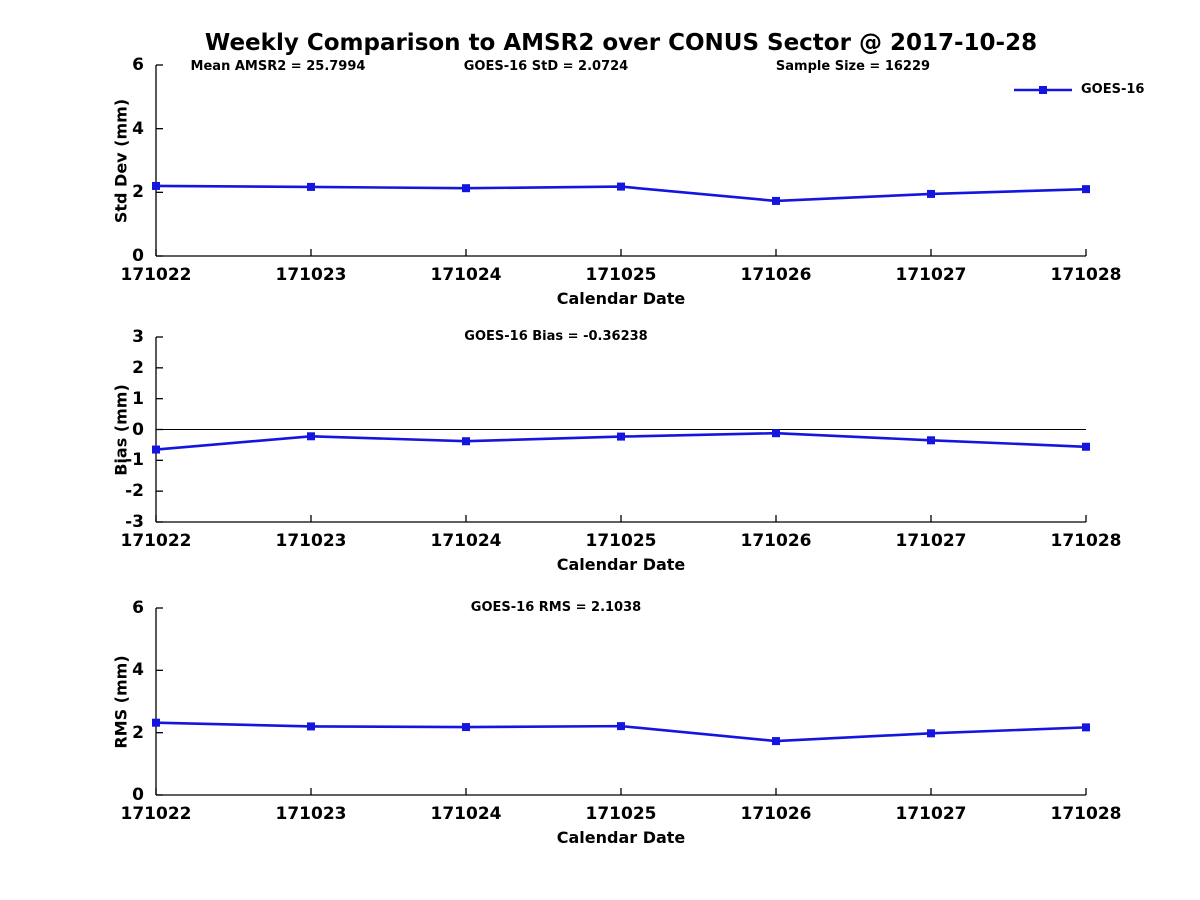 This screenshot has height=900, width=1200. I want to click on y-tick-label: 1, so click(138, 398).